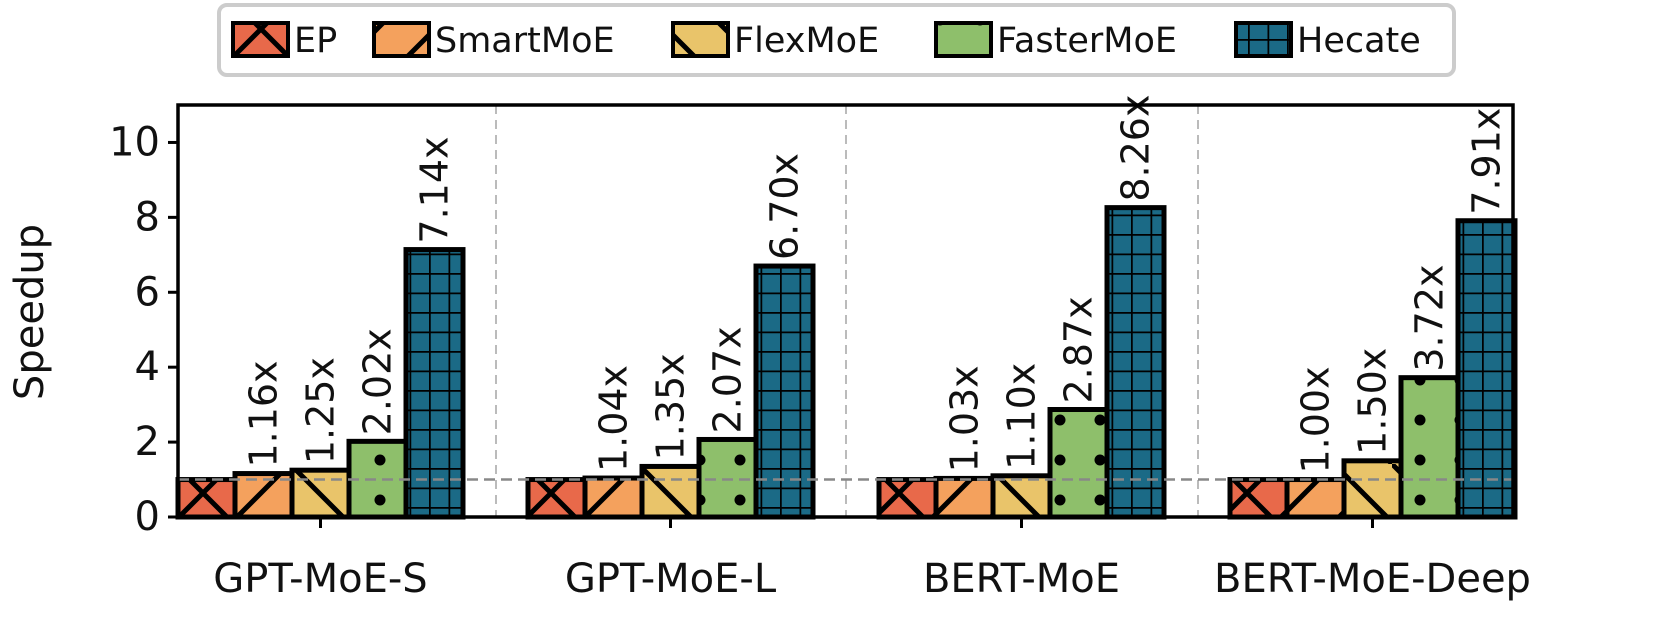 The image size is (1661, 641). What do you see at coordinates (321, 410) in the screenshot?
I see `value-label-flexmoe-1: 1.25x` at bounding box center [321, 410].